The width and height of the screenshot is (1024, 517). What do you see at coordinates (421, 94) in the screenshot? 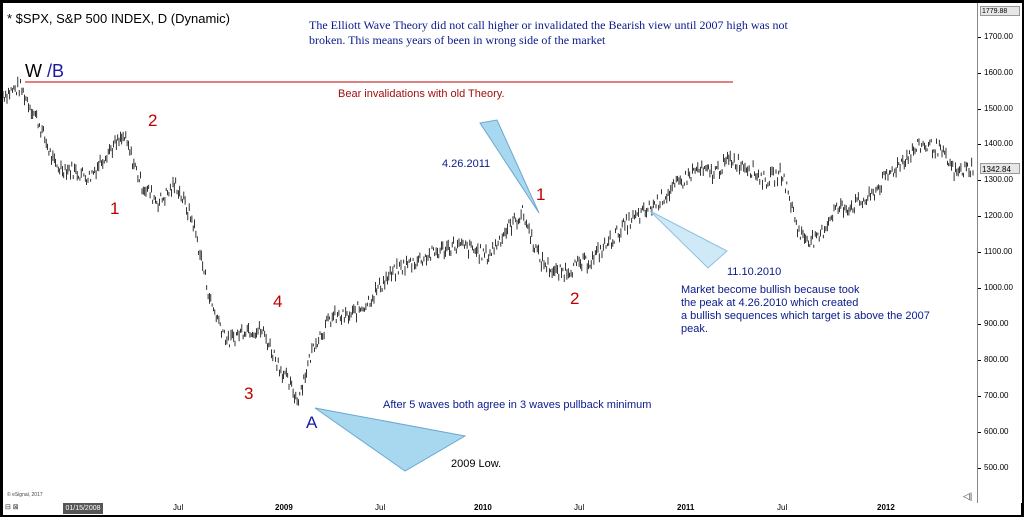
I see `bear-line-label: Bear invalidations with old Theory.` at bounding box center [421, 94].